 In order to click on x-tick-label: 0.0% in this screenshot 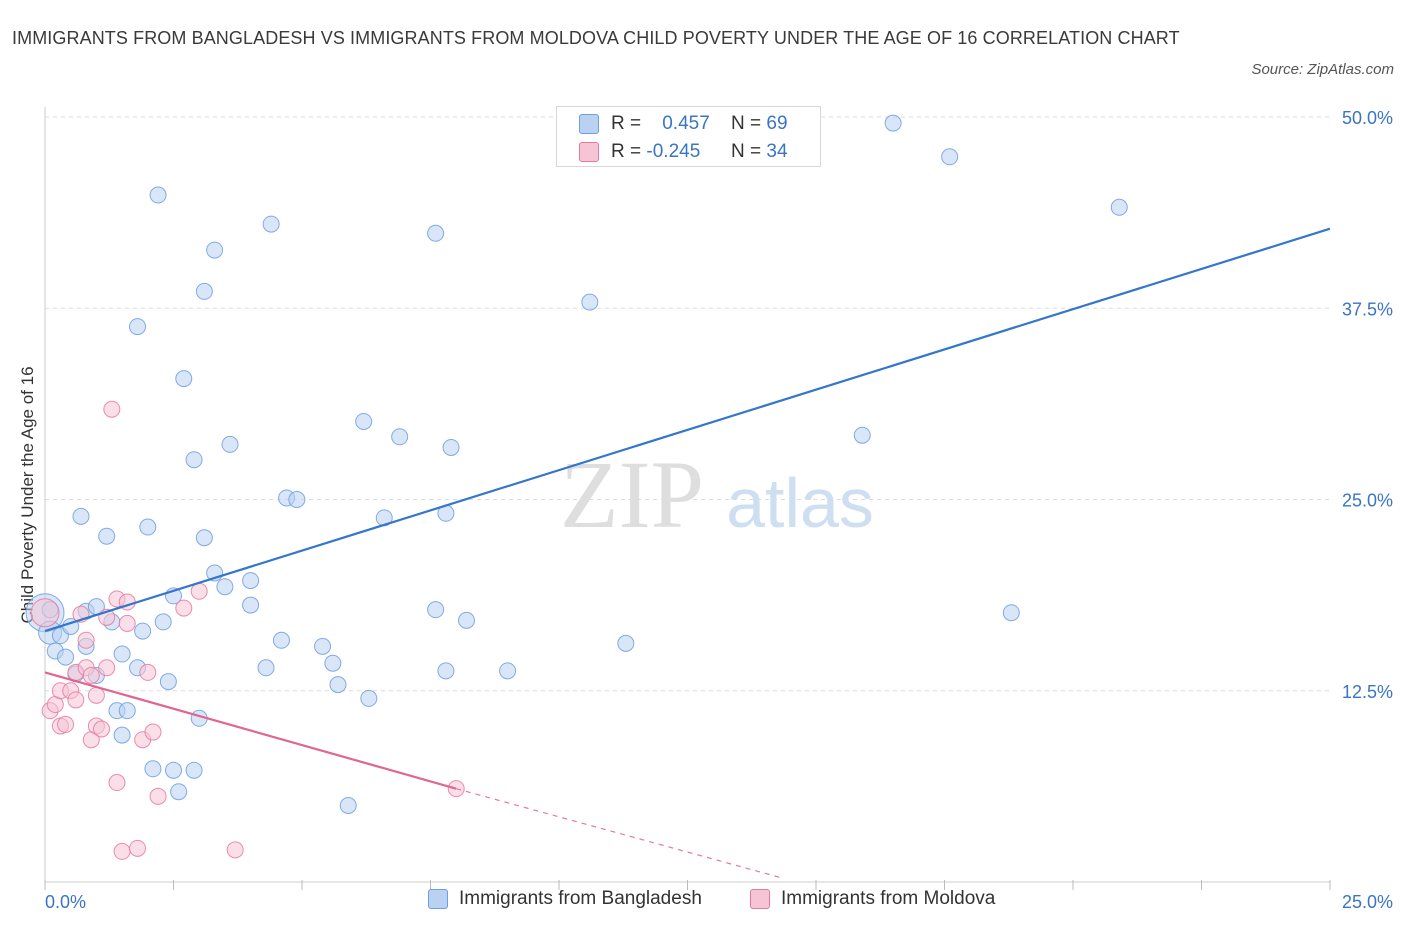, I will do `click(65, 902)`.